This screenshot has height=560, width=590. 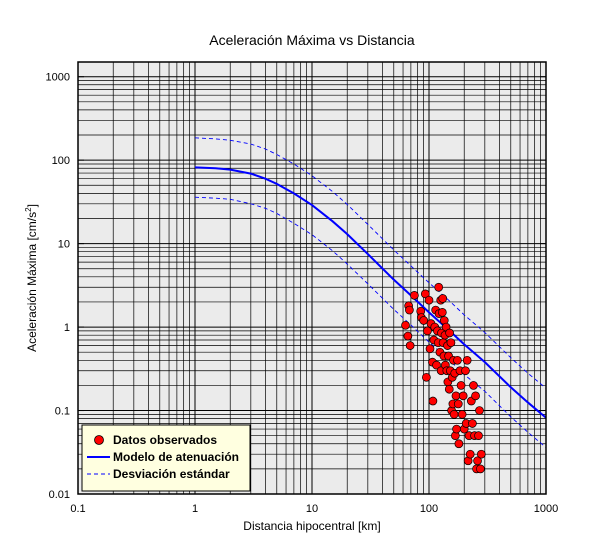 I want to click on y-tick-label: 10, so click(x=64, y=245).